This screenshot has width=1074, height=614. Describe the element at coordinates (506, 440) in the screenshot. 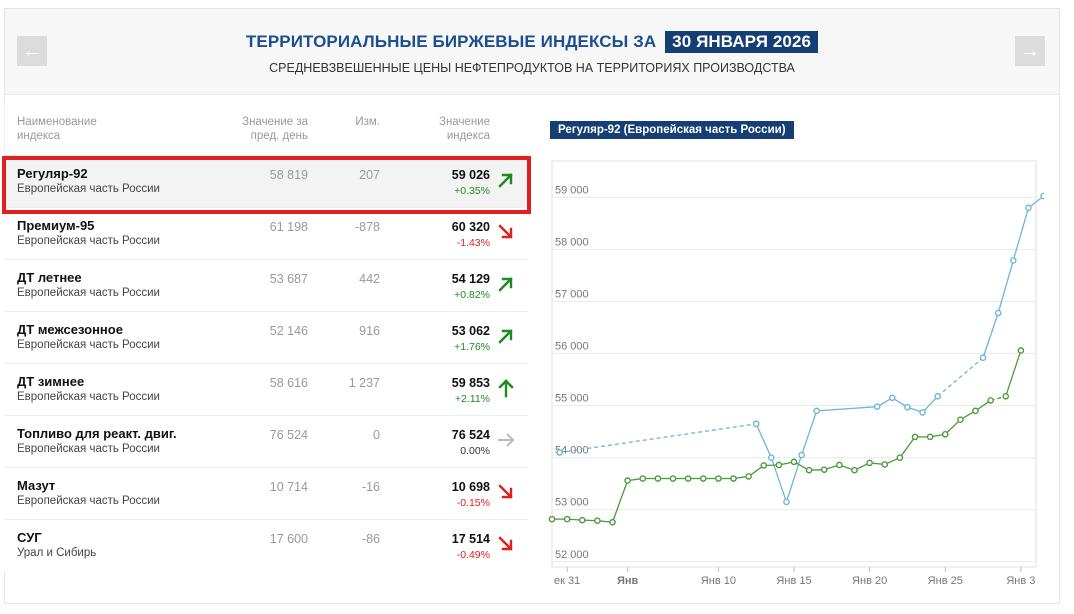

I see `arrow-right-icon` at that location.